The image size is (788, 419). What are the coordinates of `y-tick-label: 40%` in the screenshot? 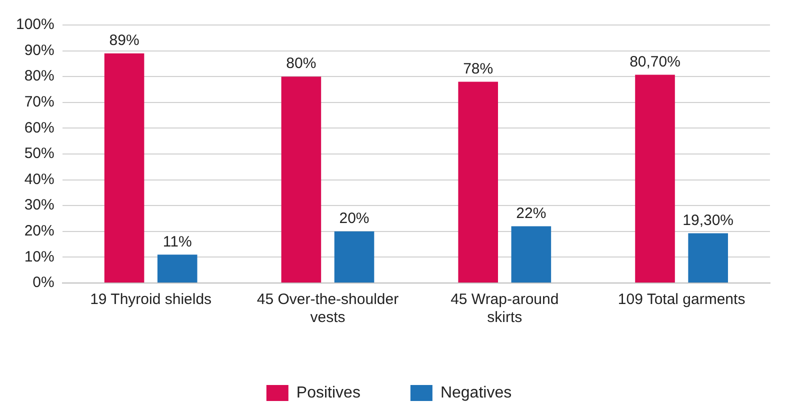 It's located at (39, 179).